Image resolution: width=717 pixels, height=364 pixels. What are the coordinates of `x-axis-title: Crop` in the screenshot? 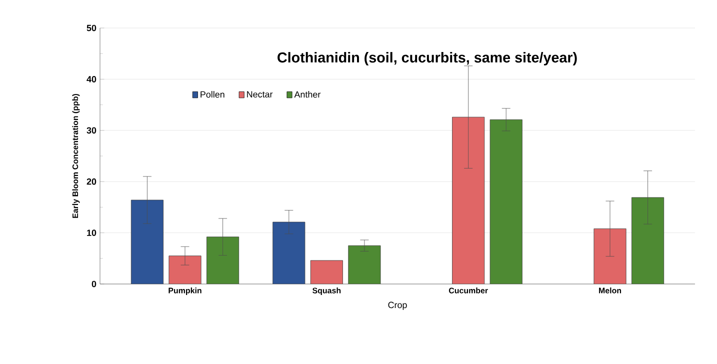 It's located at (397, 306).